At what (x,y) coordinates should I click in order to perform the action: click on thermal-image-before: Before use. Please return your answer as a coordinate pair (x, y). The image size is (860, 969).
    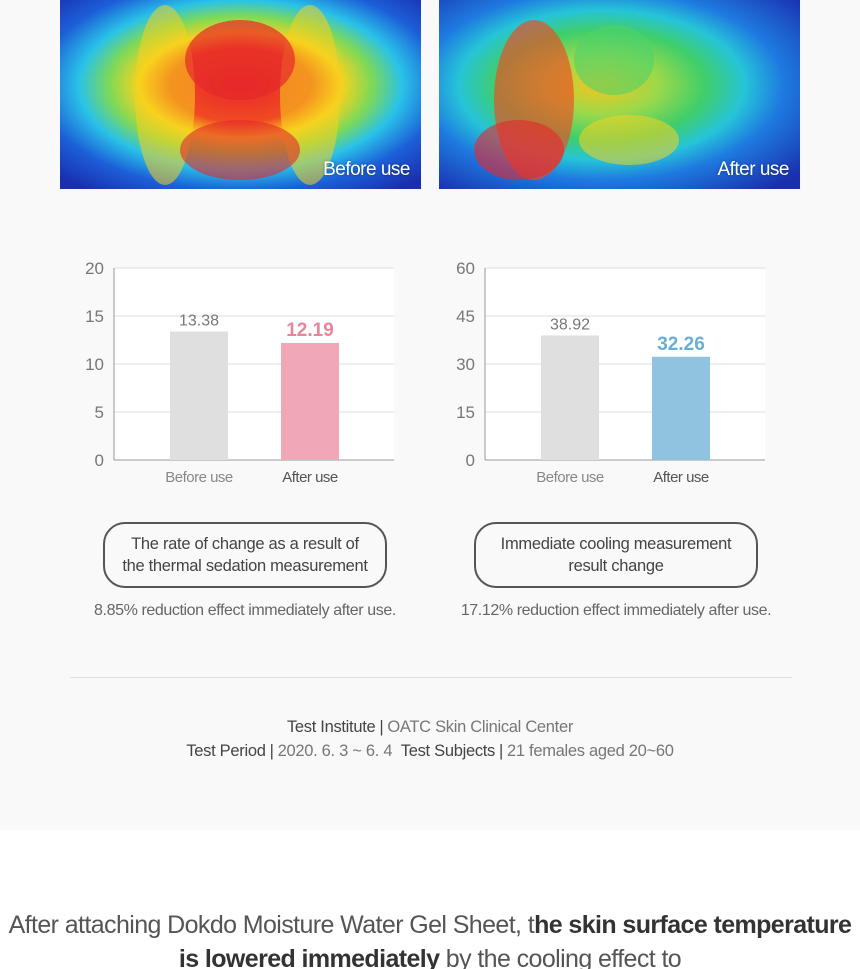
    Looking at the image, I should click on (240, 94).